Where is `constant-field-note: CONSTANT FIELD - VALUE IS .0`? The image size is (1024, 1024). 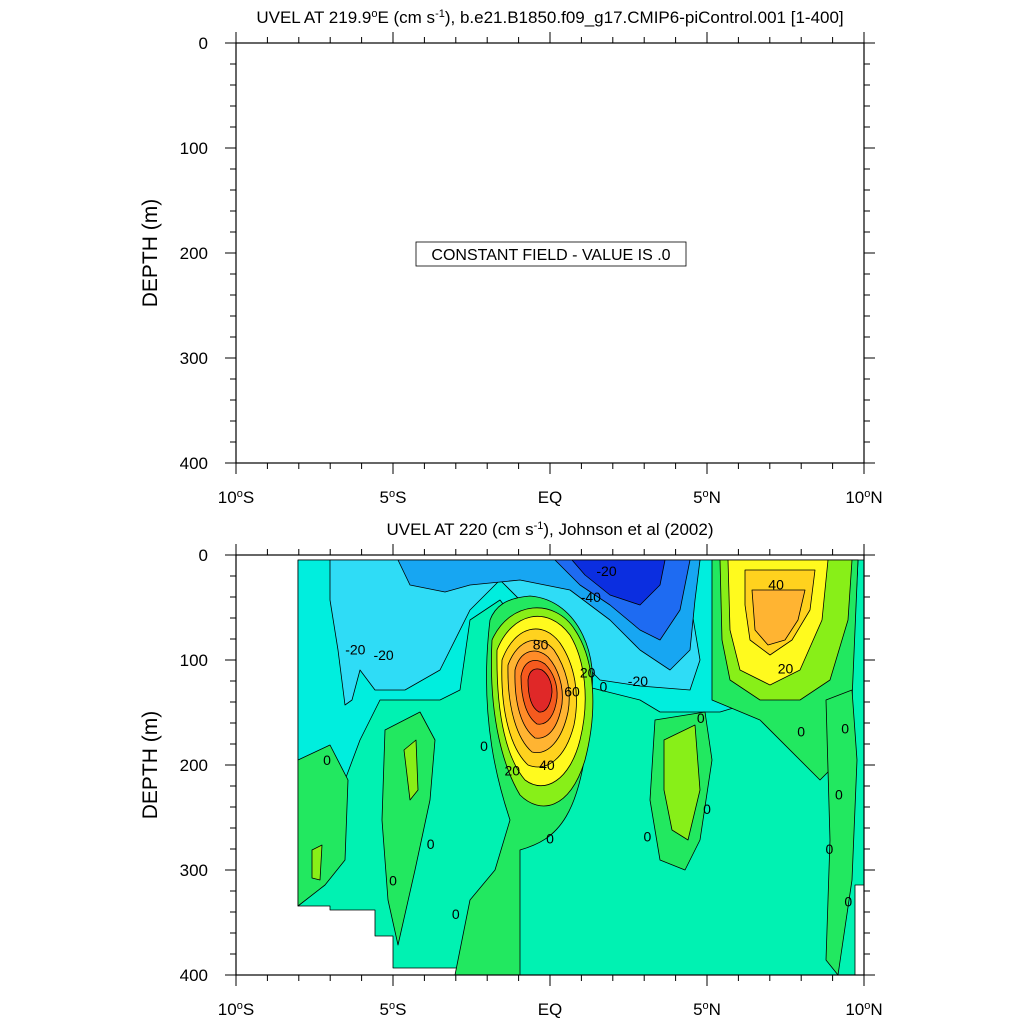 constant-field-note: CONSTANT FIELD - VALUE IS .0 is located at coordinates (550, 255).